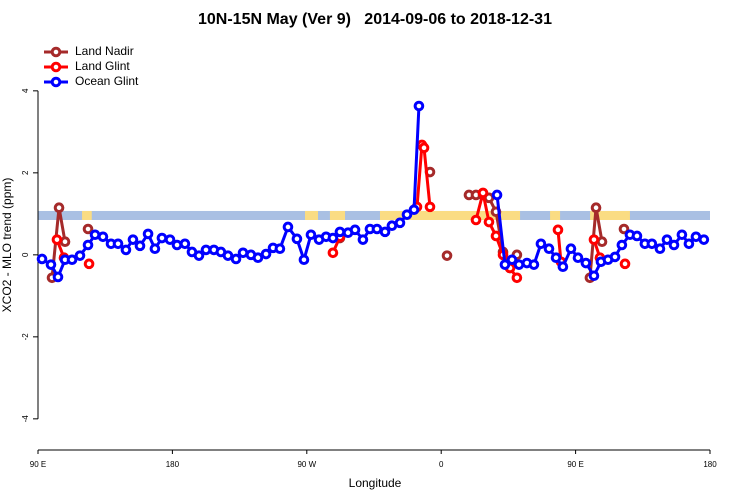 The image size is (750, 500). What do you see at coordinates (374, 215) in the screenshot?
I see `reference-band` at bounding box center [374, 215].